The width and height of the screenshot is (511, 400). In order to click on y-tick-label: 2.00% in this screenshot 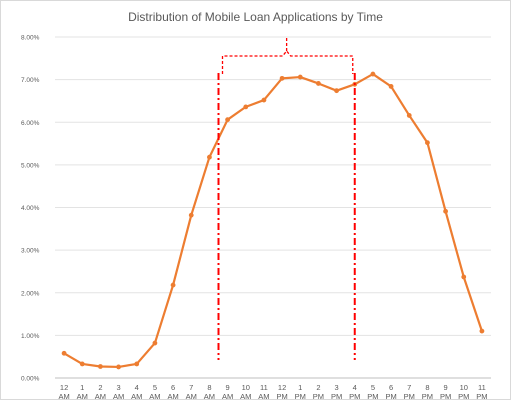, I will do `click(30, 293)`.